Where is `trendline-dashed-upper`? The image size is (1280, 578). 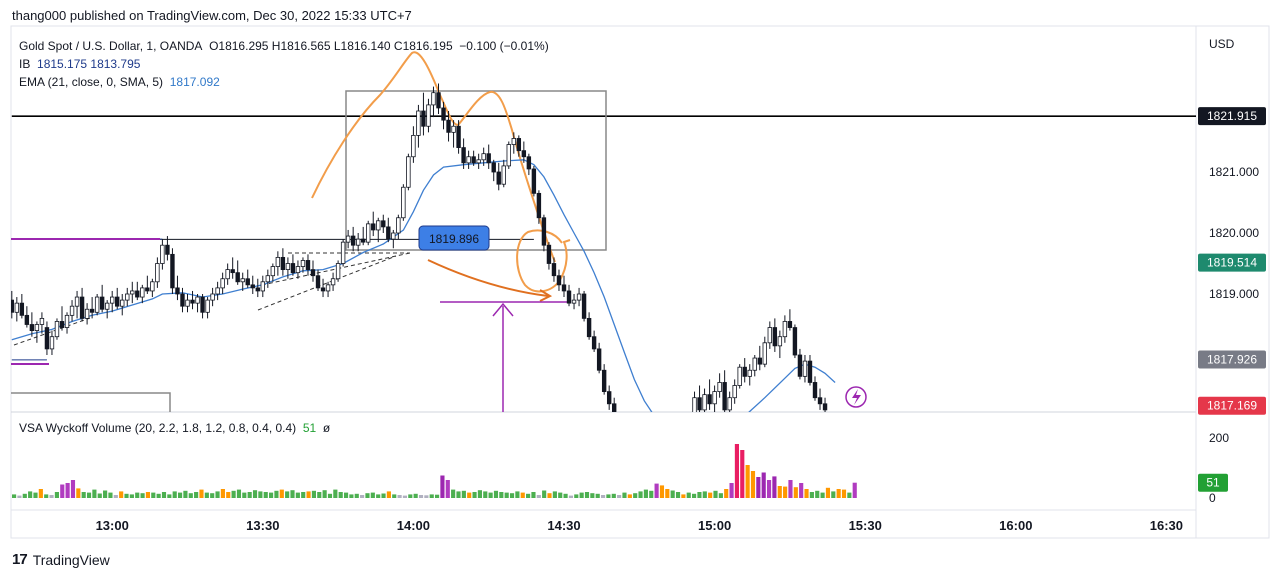
trendline-dashed-upper is located at coordinates (336, 269).